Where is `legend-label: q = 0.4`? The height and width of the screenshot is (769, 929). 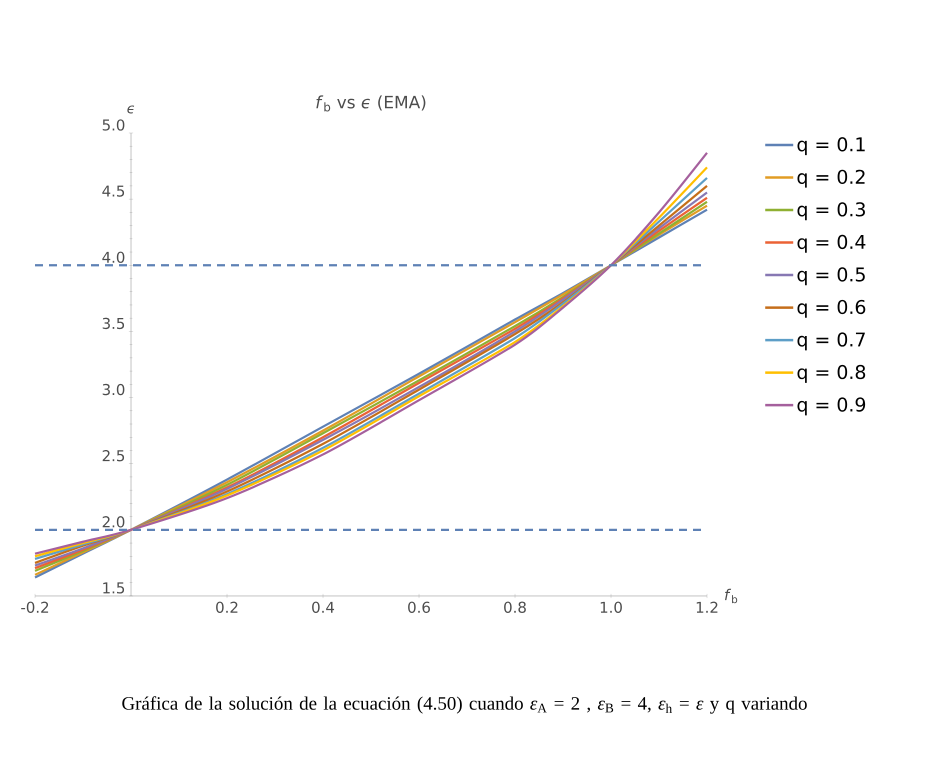
legend-label: q = 0.4 is located at coordinates (832, 243).